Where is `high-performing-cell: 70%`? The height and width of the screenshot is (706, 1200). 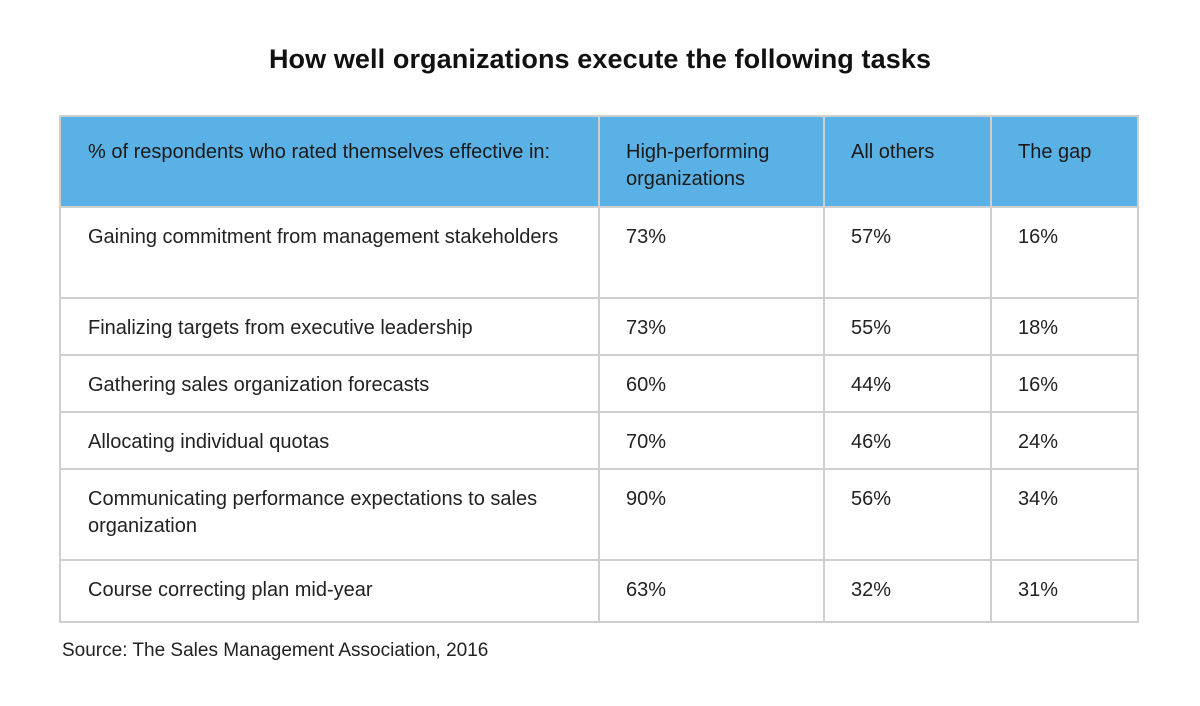
high-performing-cell: 70% is located at coordinates (711, 440).